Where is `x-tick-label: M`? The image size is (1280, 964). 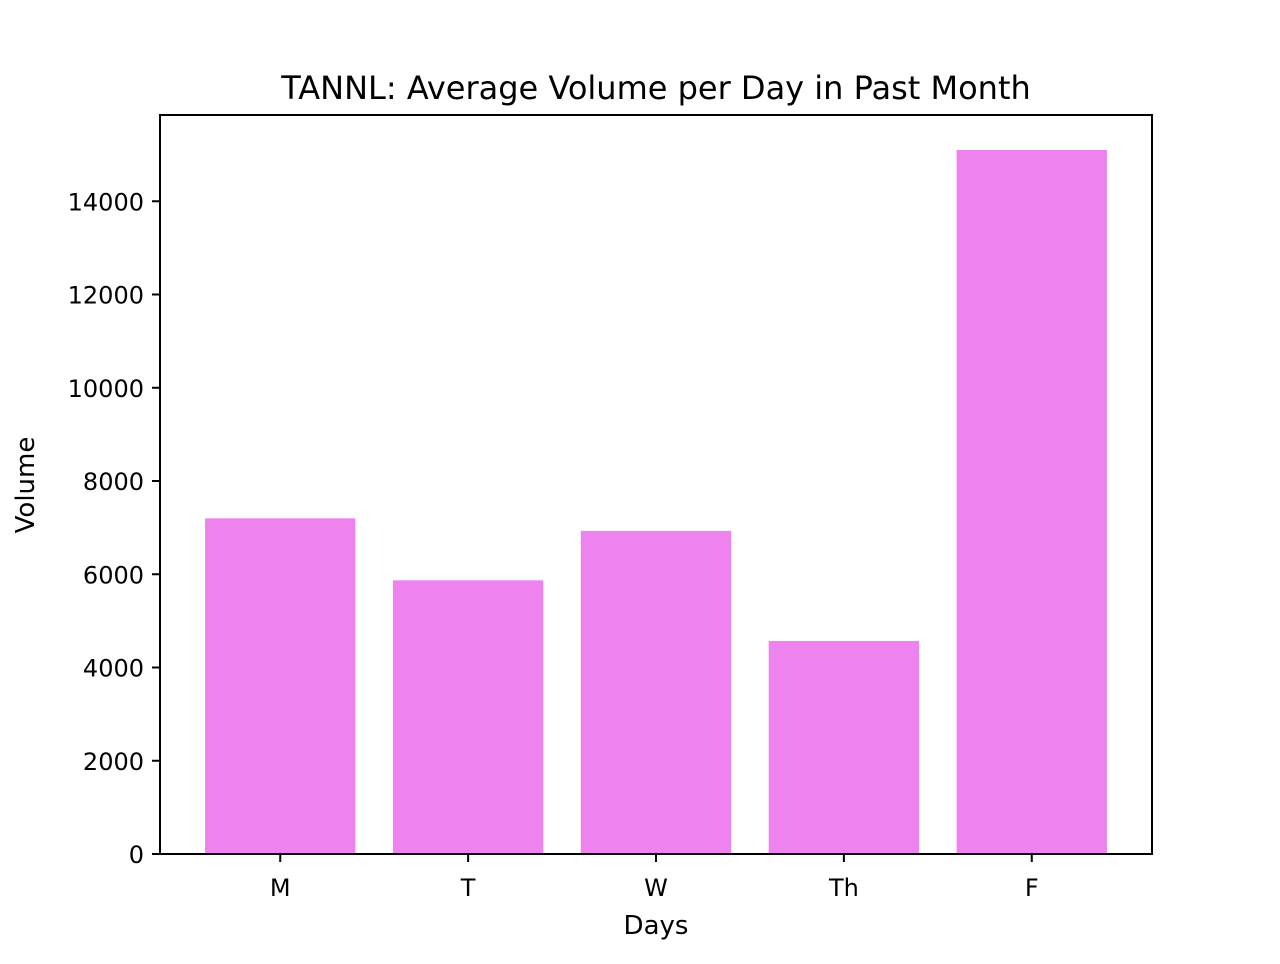 x-tick-label: M is located at coordinates (280, 888).